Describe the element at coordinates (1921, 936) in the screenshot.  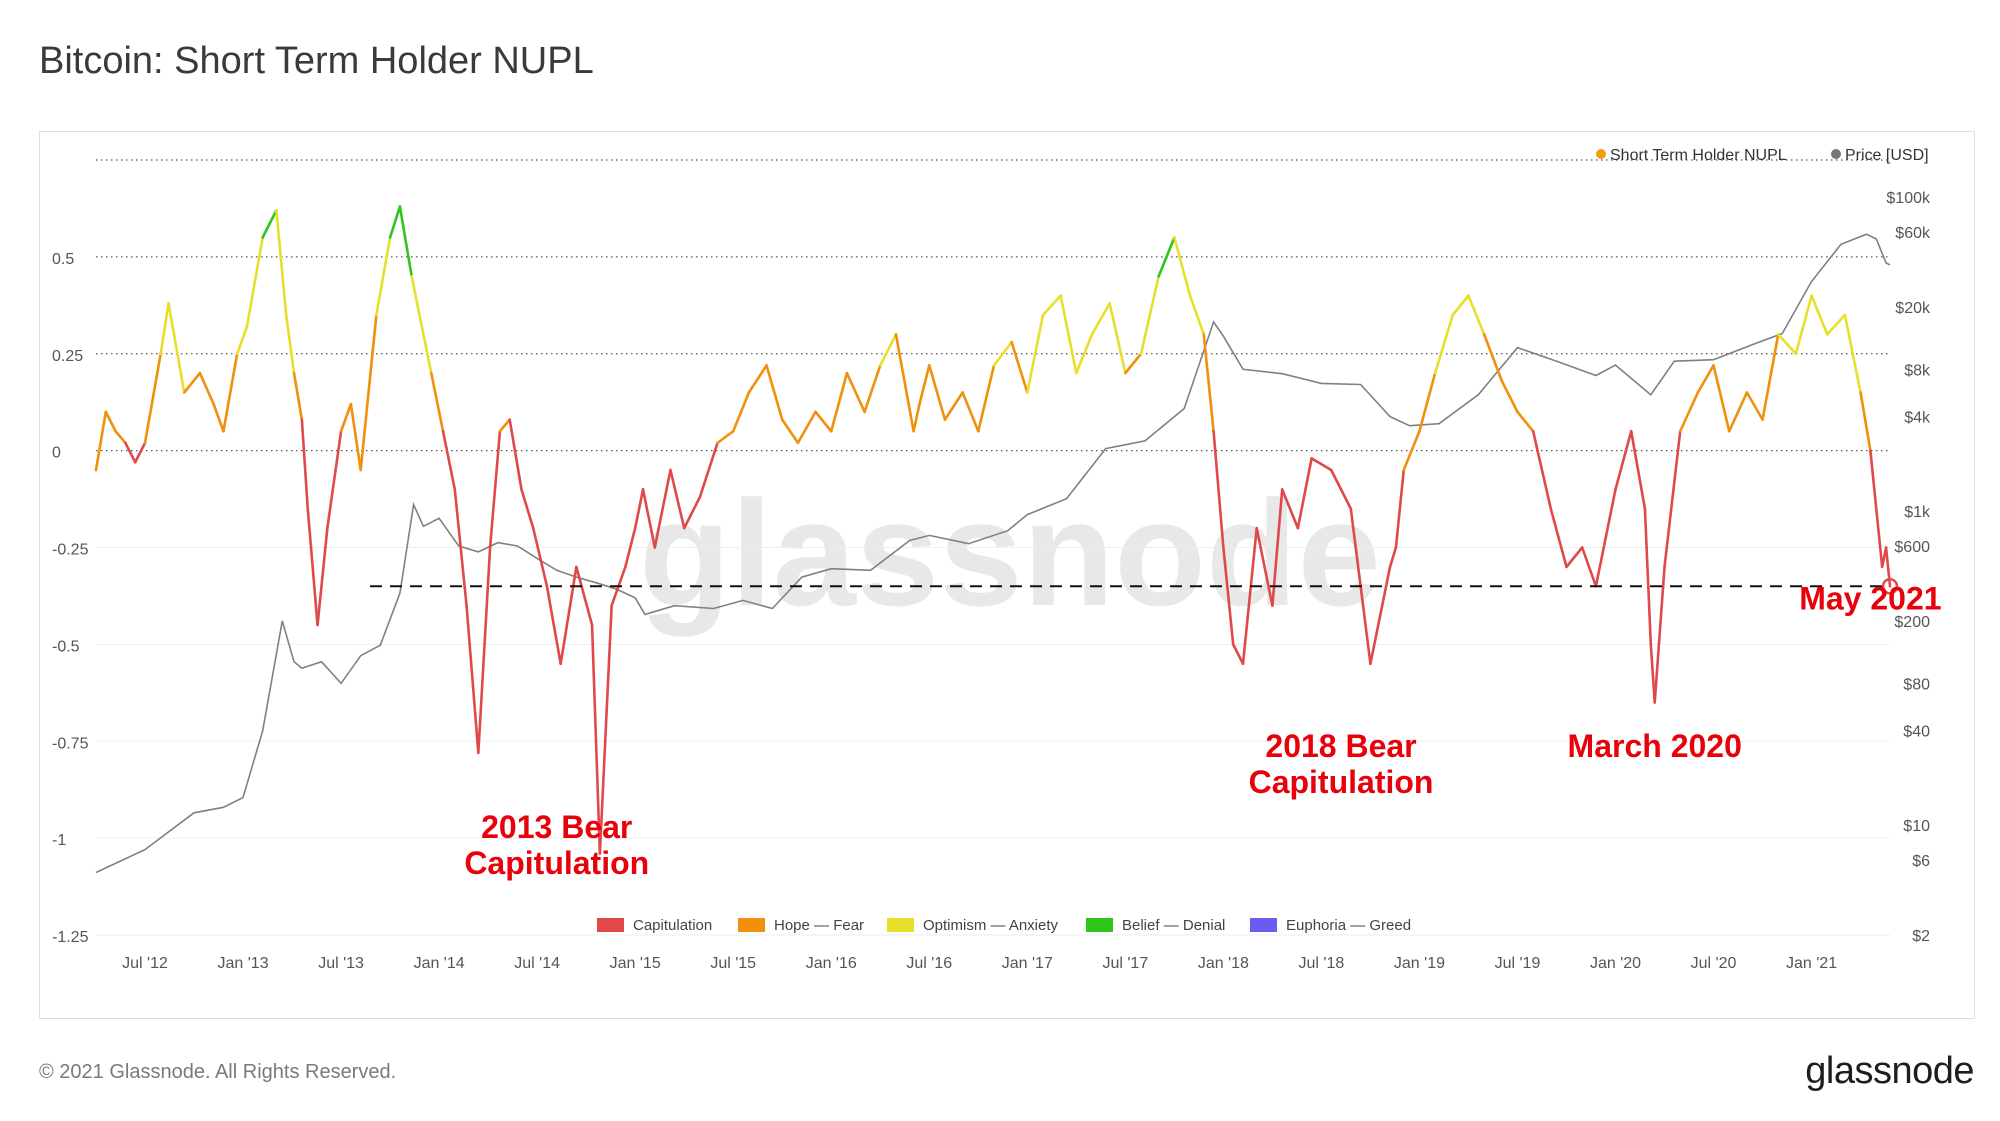
I see `y-right-tick-label: $2` at that location.